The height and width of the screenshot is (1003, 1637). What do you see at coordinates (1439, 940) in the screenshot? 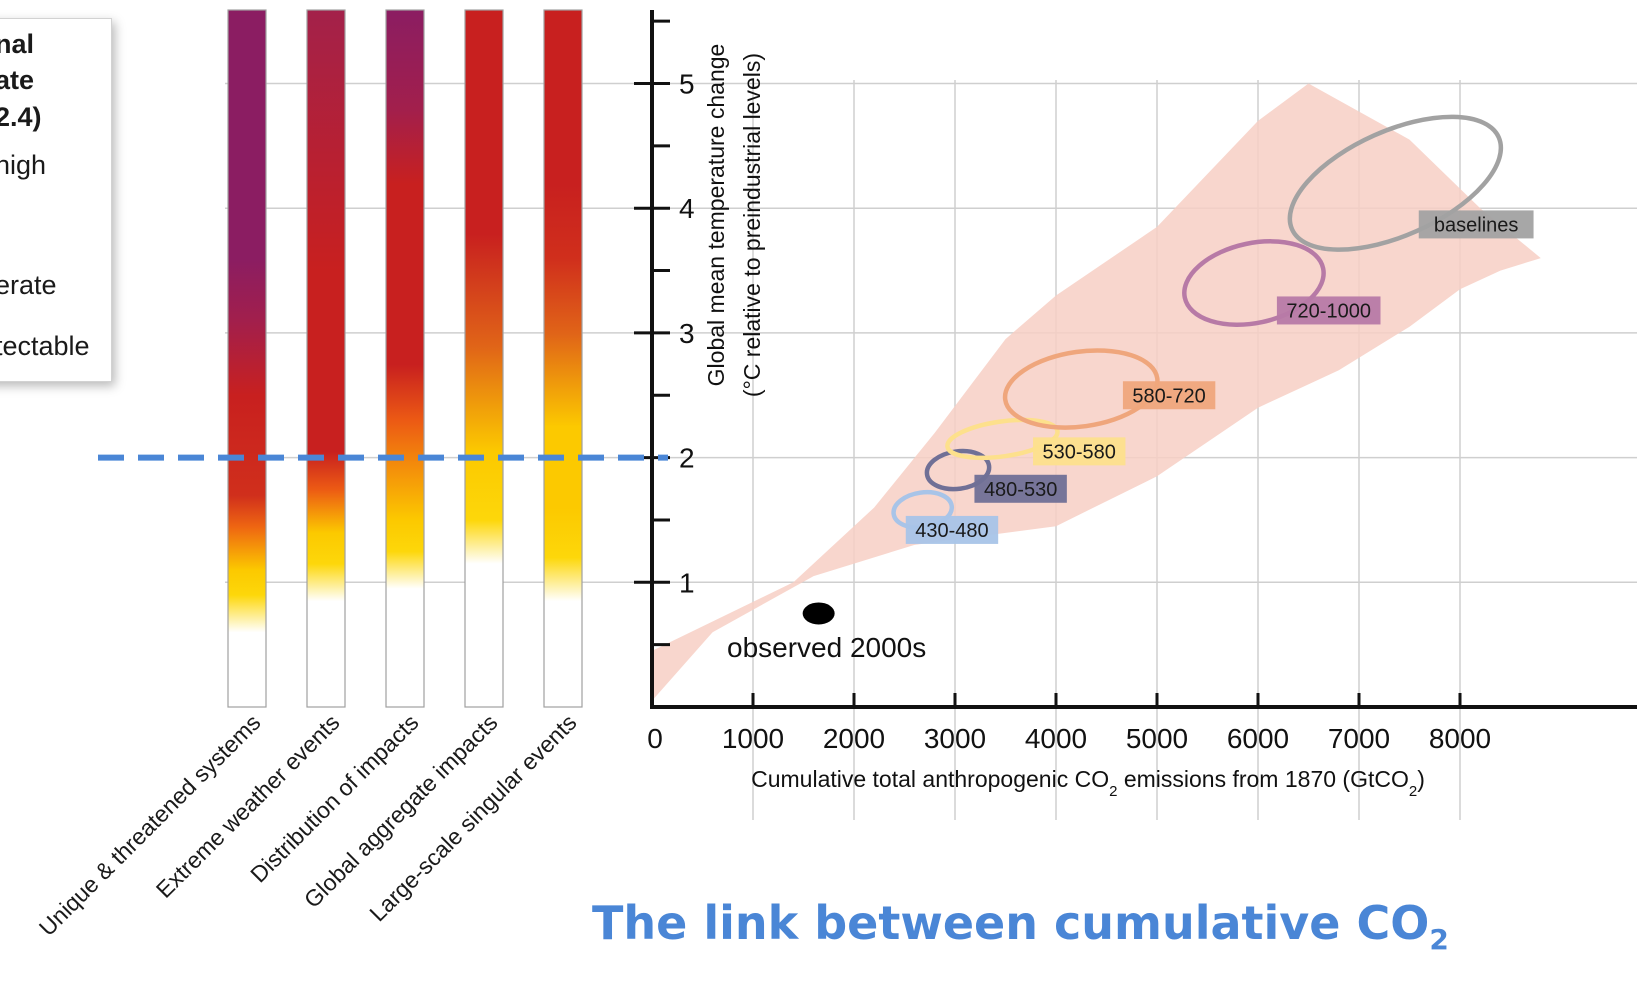
I see `caption-subscript: 2` at bounding box center [1439, 940].